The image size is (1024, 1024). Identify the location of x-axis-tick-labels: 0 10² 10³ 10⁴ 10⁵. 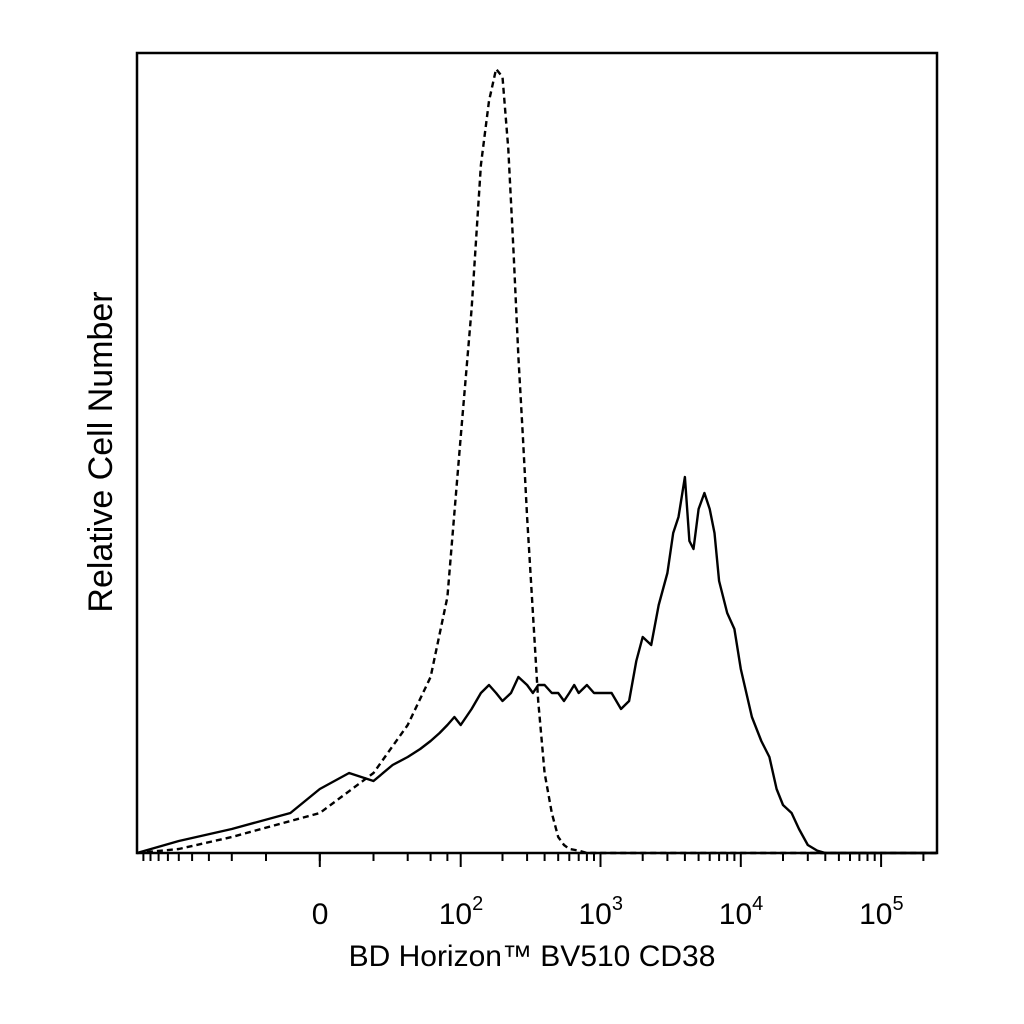
(608, 912).